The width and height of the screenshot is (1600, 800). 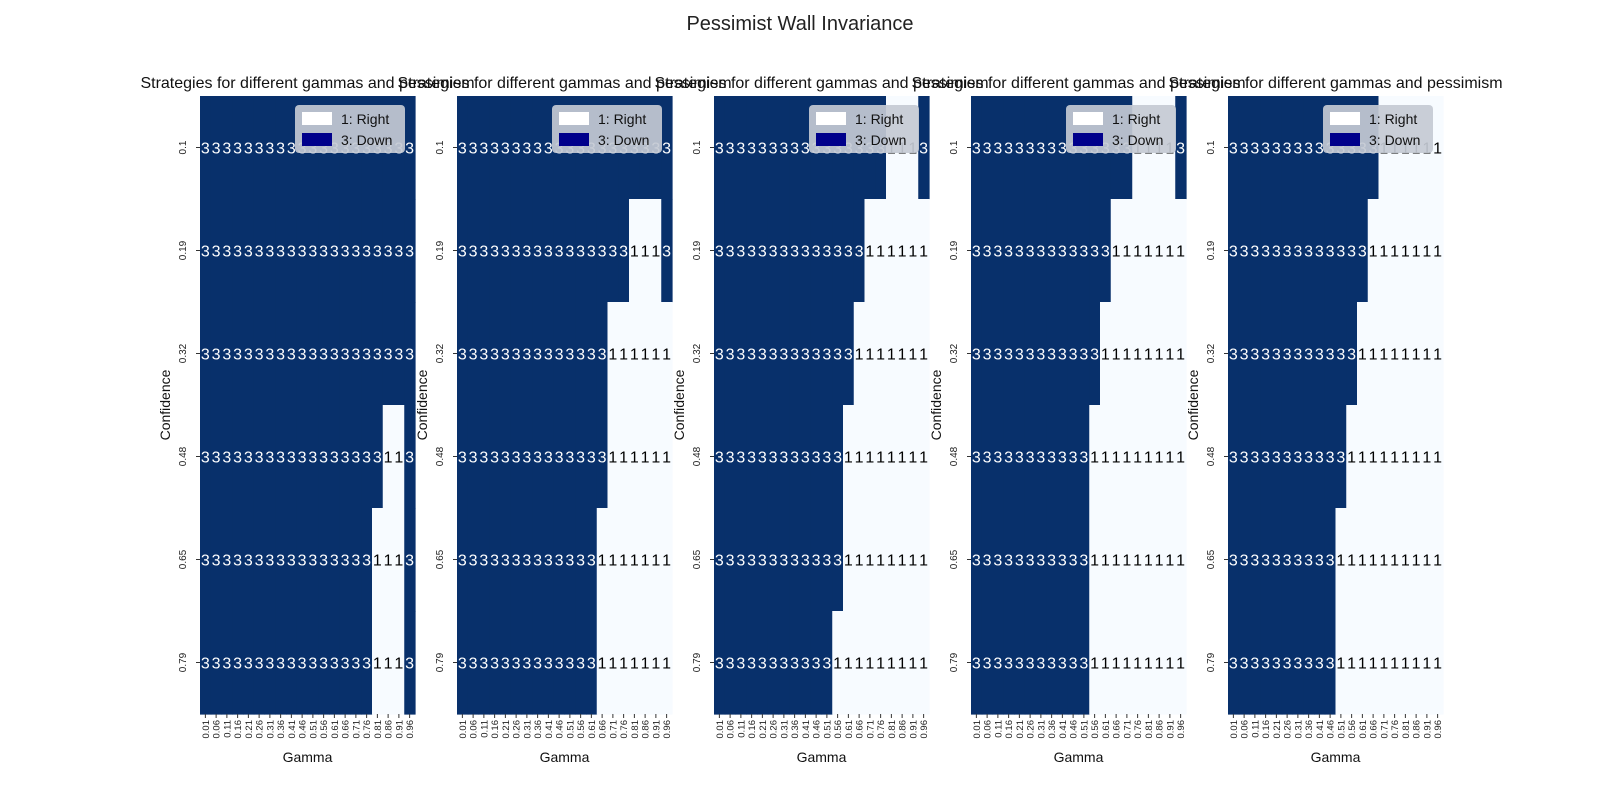 What do you see at coordinates (849, 729) in the screenshot?
I see `x-tick-label: 0.61` at bounding box center [849, 729].